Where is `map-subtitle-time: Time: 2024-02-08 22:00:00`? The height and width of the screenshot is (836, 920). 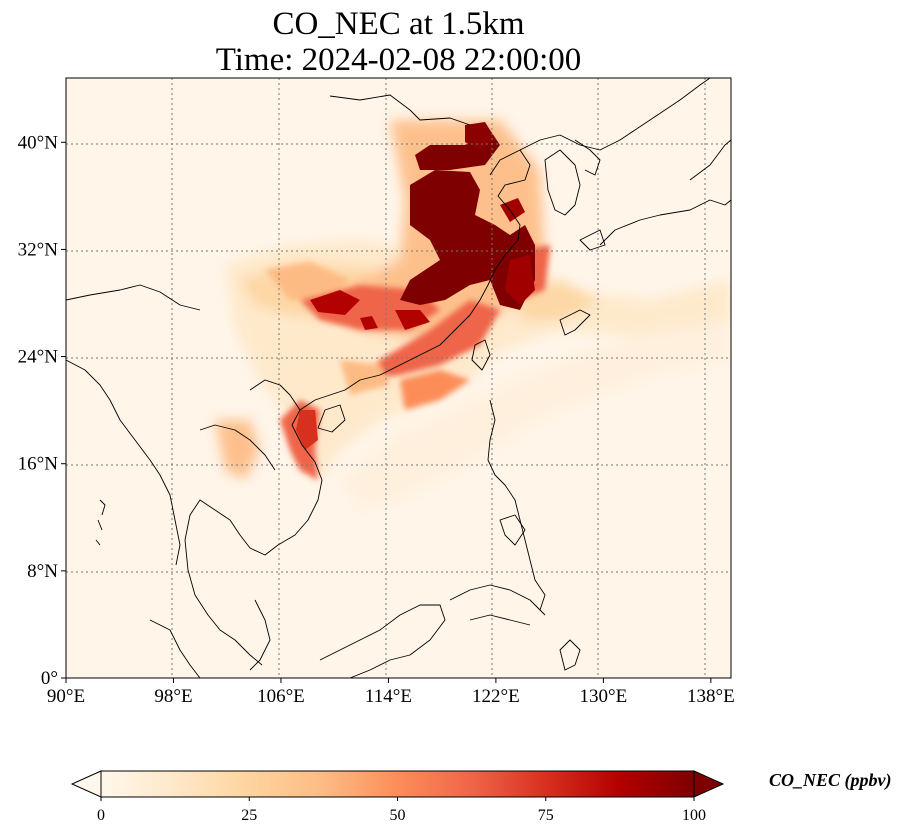
map-subtitle-time: Time: 2024-02-08 22:00:00 is located at coordinates (398, 60).